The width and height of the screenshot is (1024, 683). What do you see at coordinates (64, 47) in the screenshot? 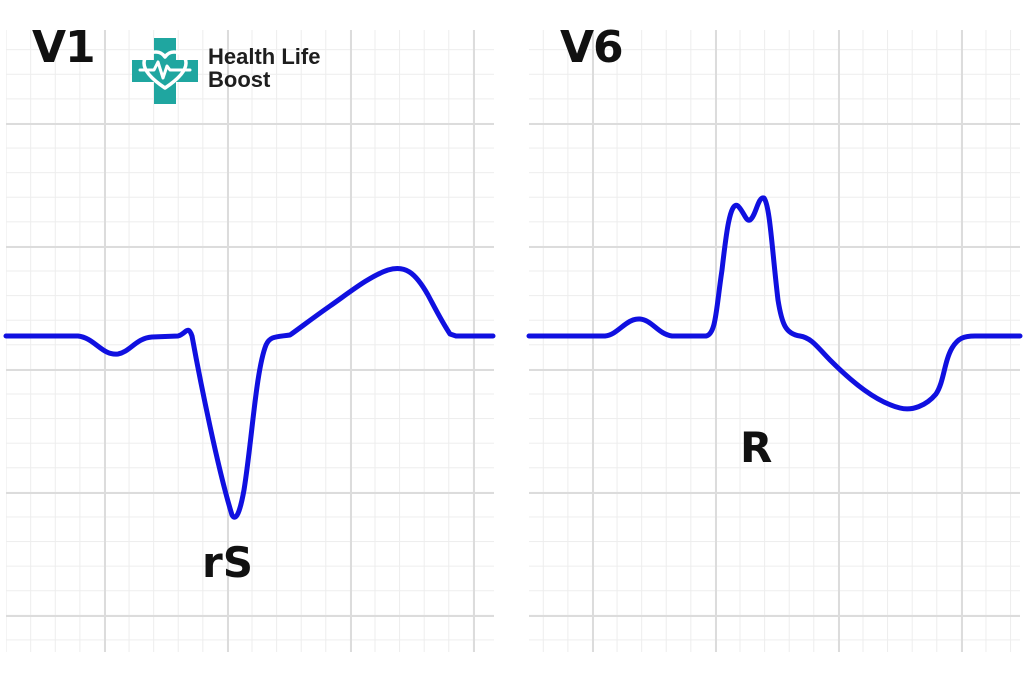
I see `lead-v1-title: V1` at bounding box center [64, 47].